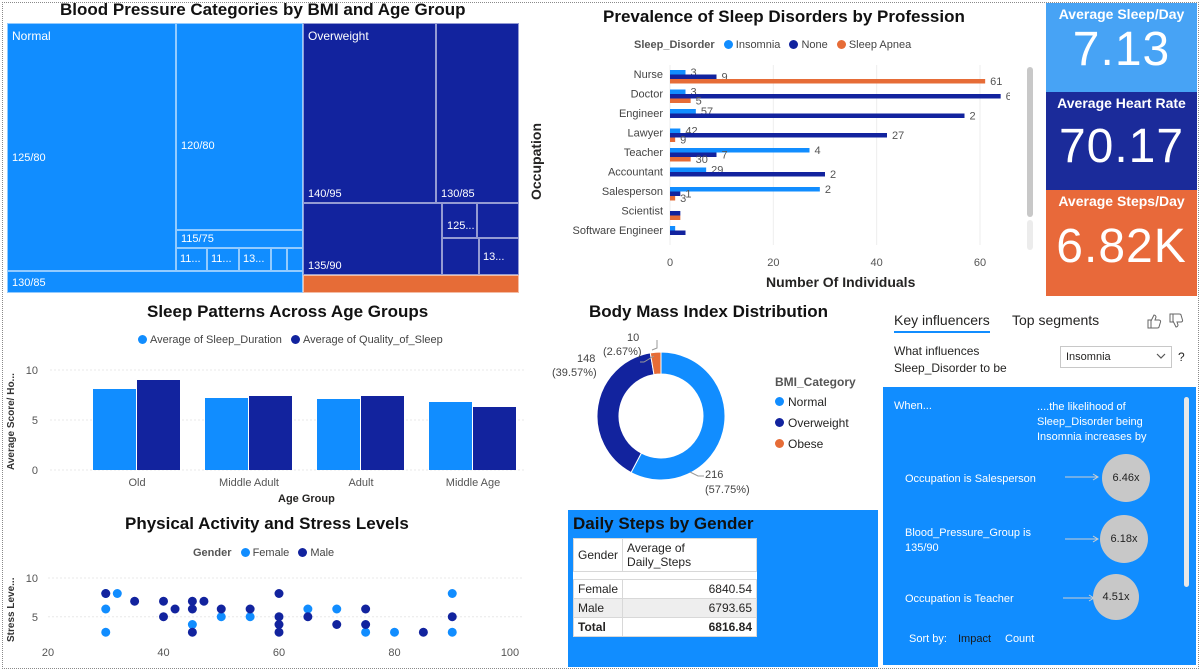 The image size is (1203, 672). Describe the element at coordinates (1121, 243) in the screenshot. I see `kpi-card-steps: Average Steps/Day 6.82K` at that location.